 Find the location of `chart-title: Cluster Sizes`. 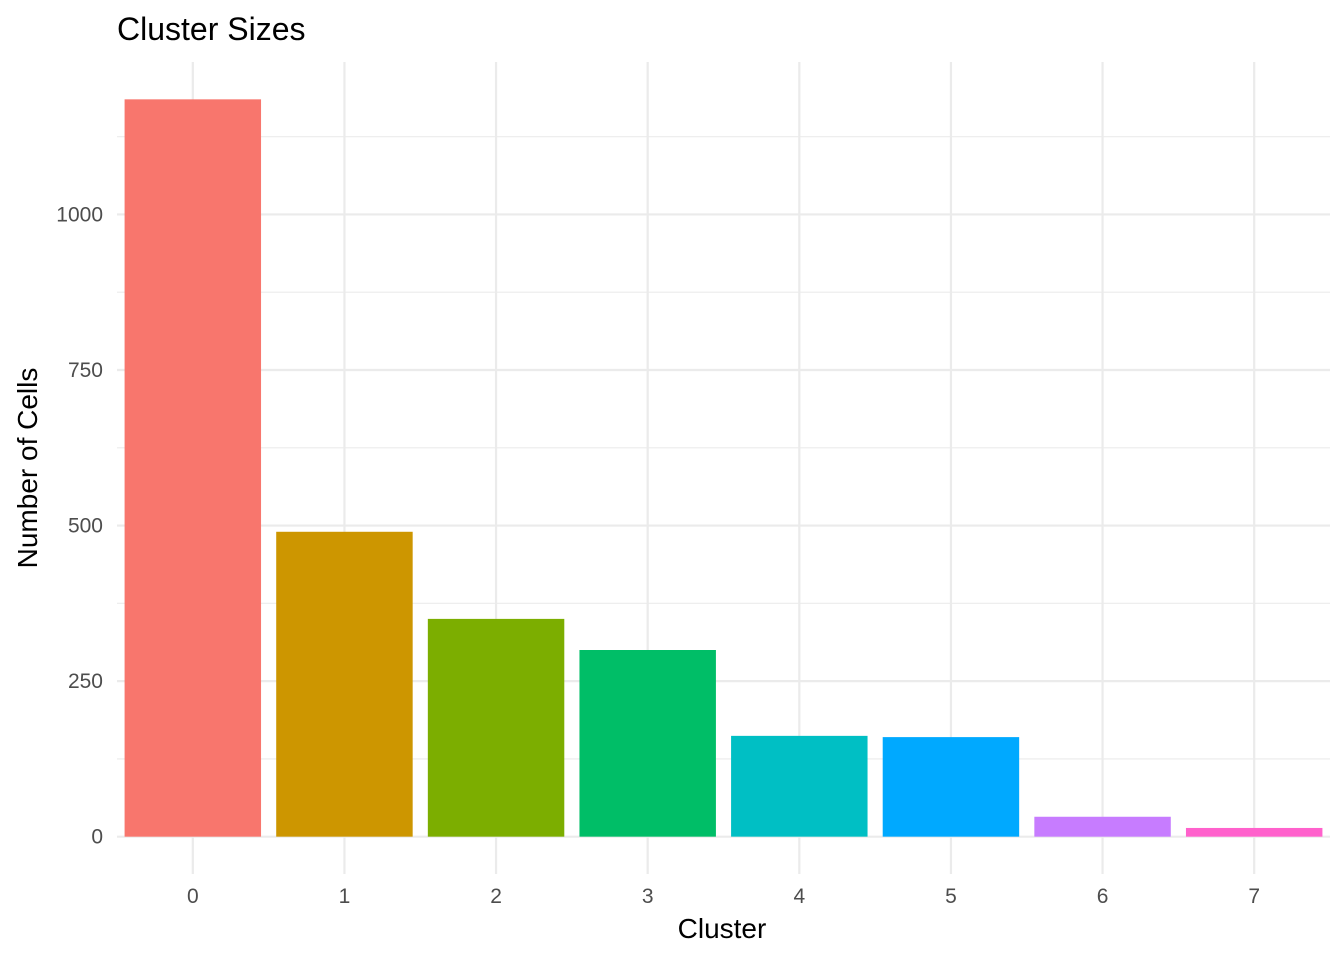

chart-title: Cluster Sizes is located at coordinates (211, 29).